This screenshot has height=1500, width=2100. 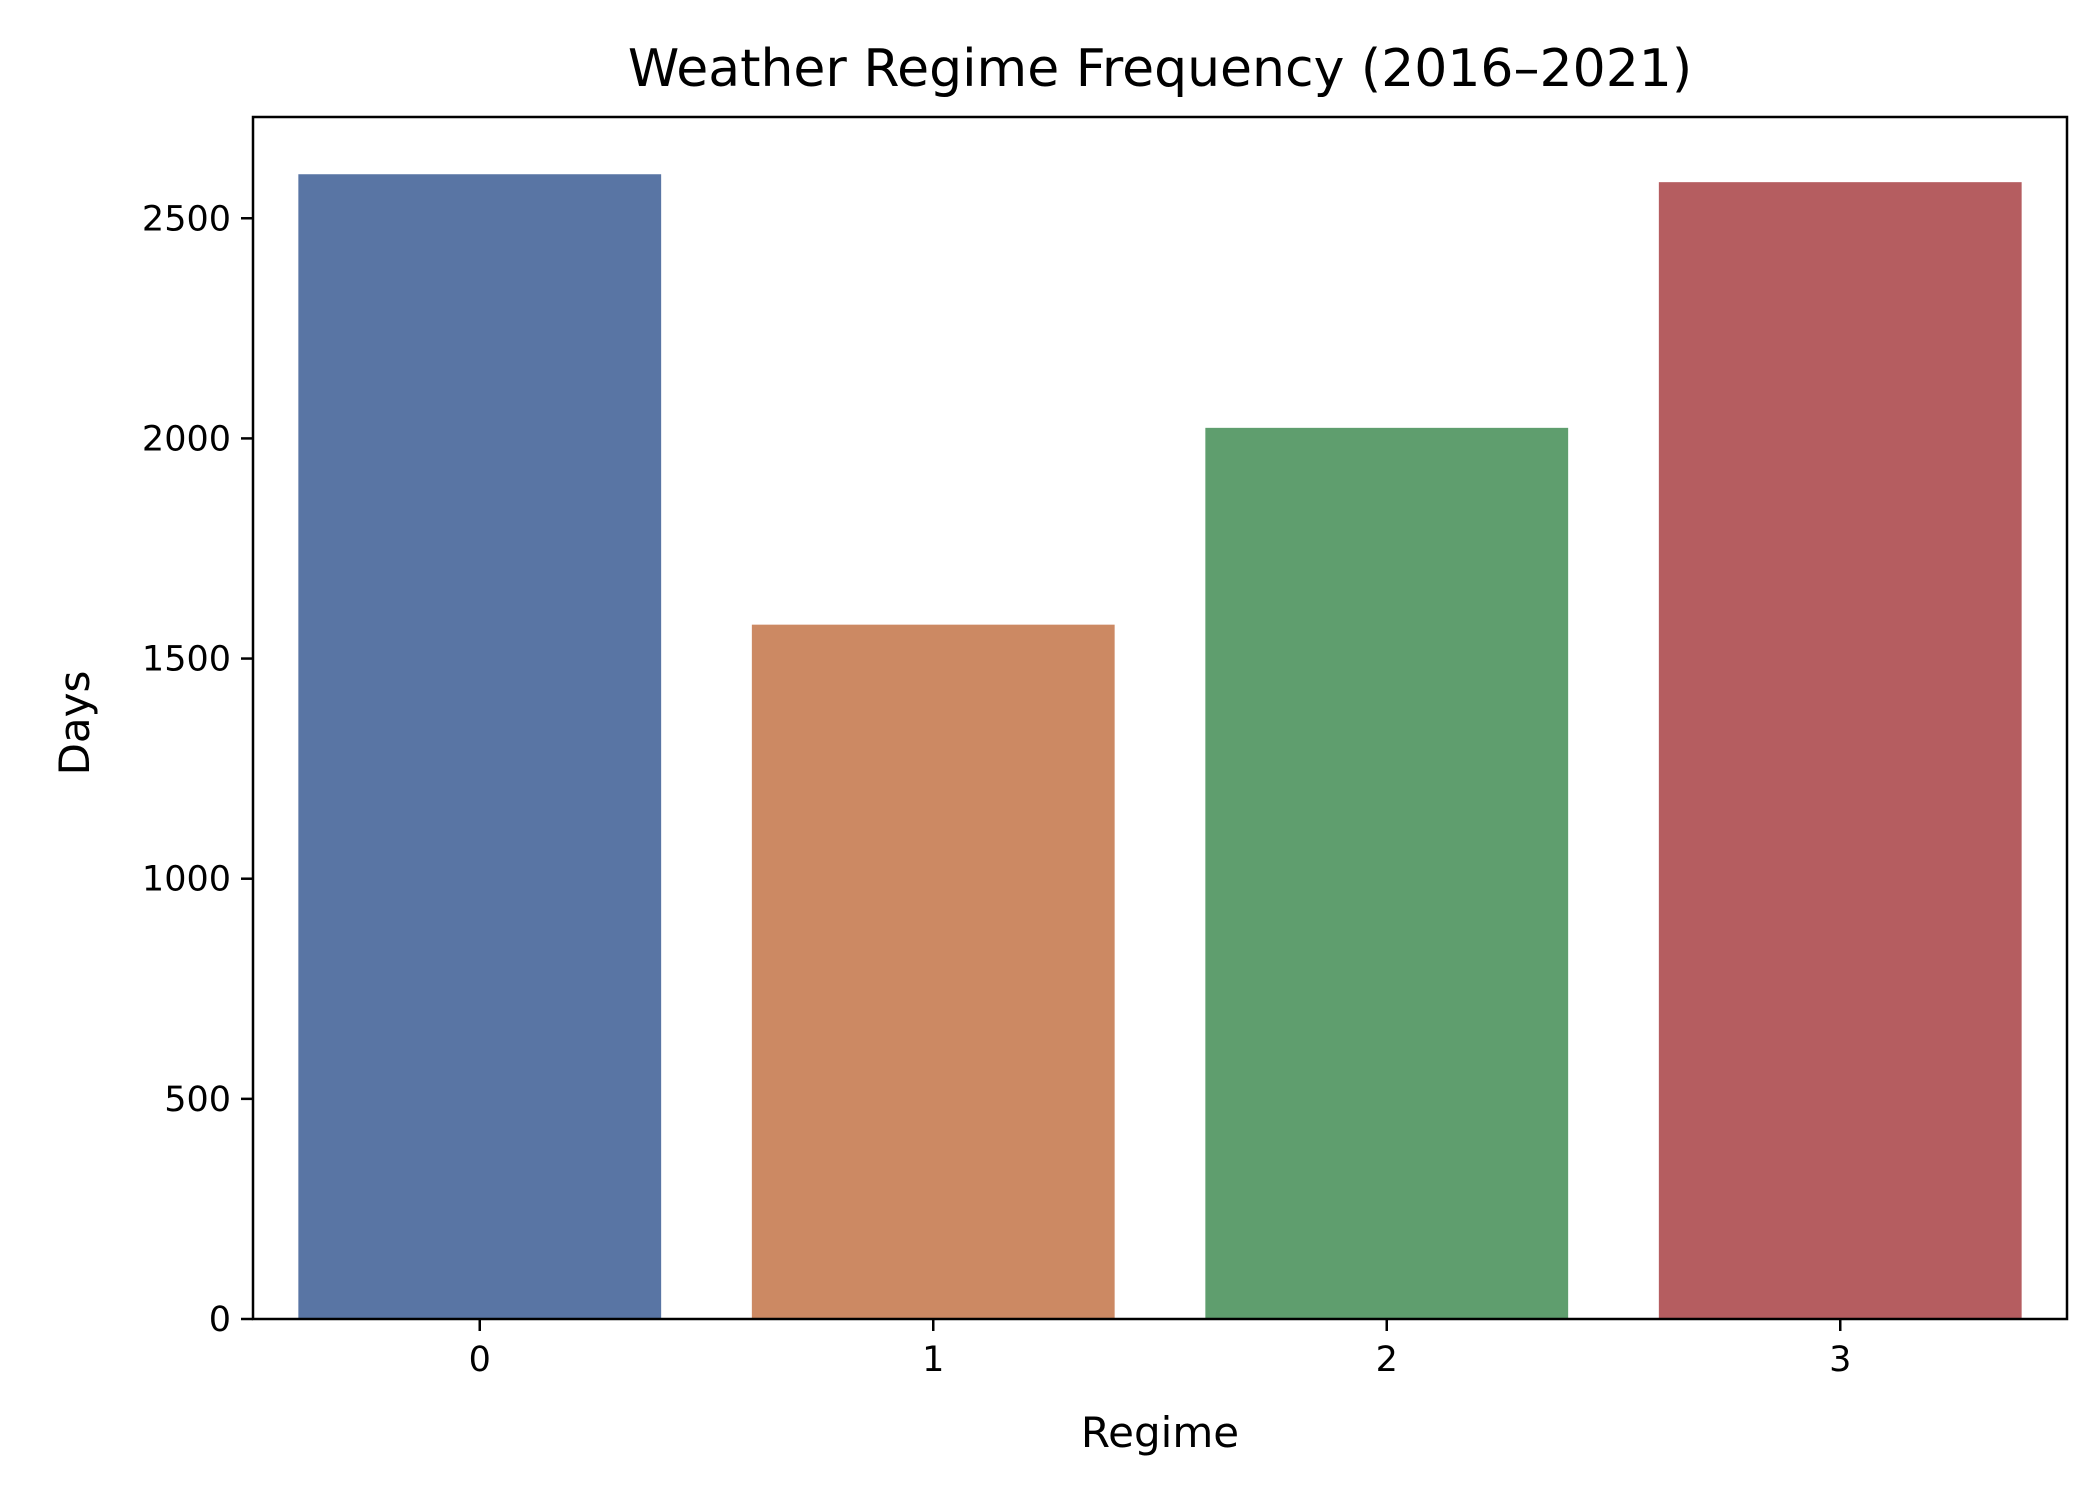 I want to click on y-tick-label: 500, so click(x=197, y=1100).